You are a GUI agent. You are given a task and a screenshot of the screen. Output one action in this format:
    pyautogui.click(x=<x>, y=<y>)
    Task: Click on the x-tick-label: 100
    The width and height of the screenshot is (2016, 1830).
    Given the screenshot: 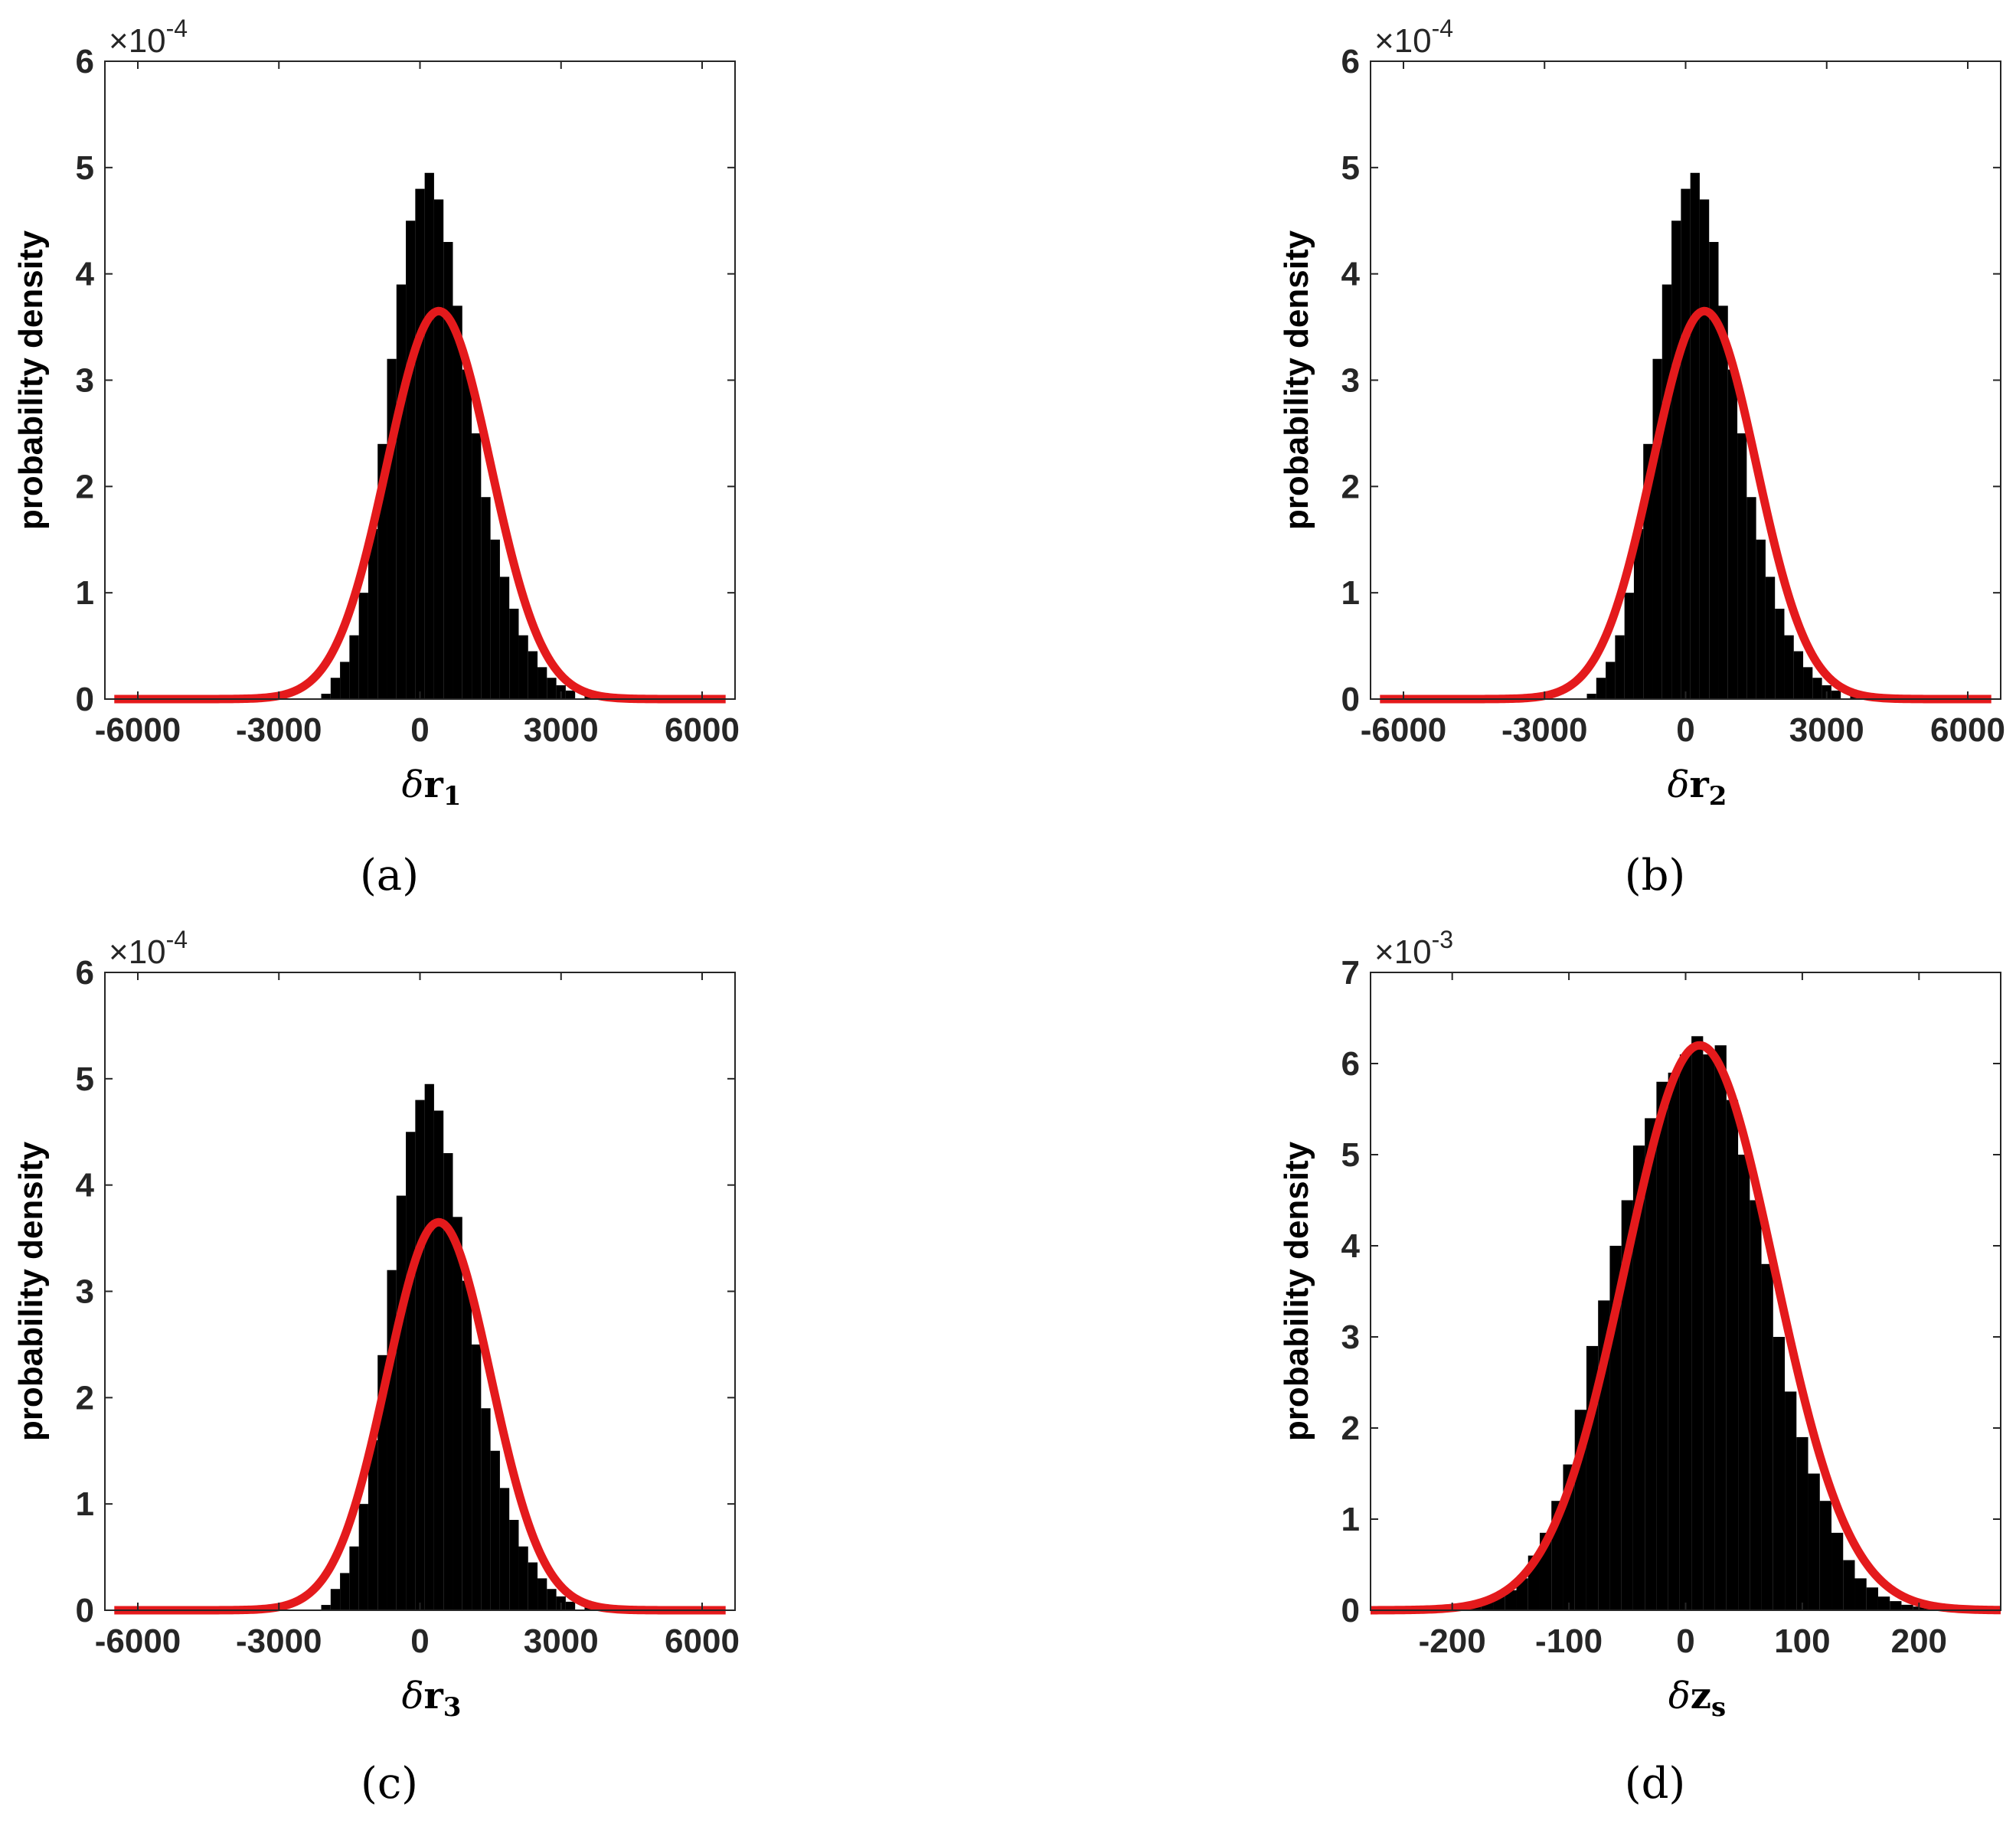 What is the action you would take?
    pyautogui.click(x=1802, y=1641)
    